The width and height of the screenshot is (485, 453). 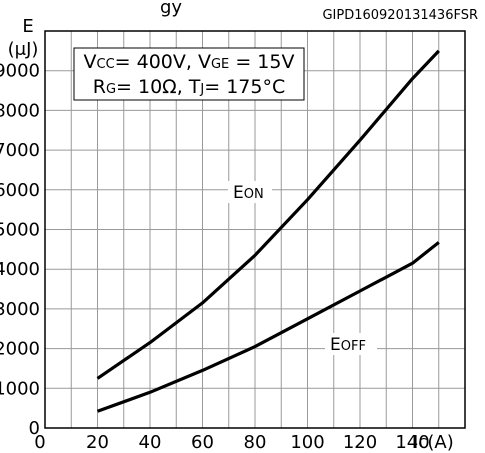 I want to click on x-tick-label: 80, so click(x=255, y=442).